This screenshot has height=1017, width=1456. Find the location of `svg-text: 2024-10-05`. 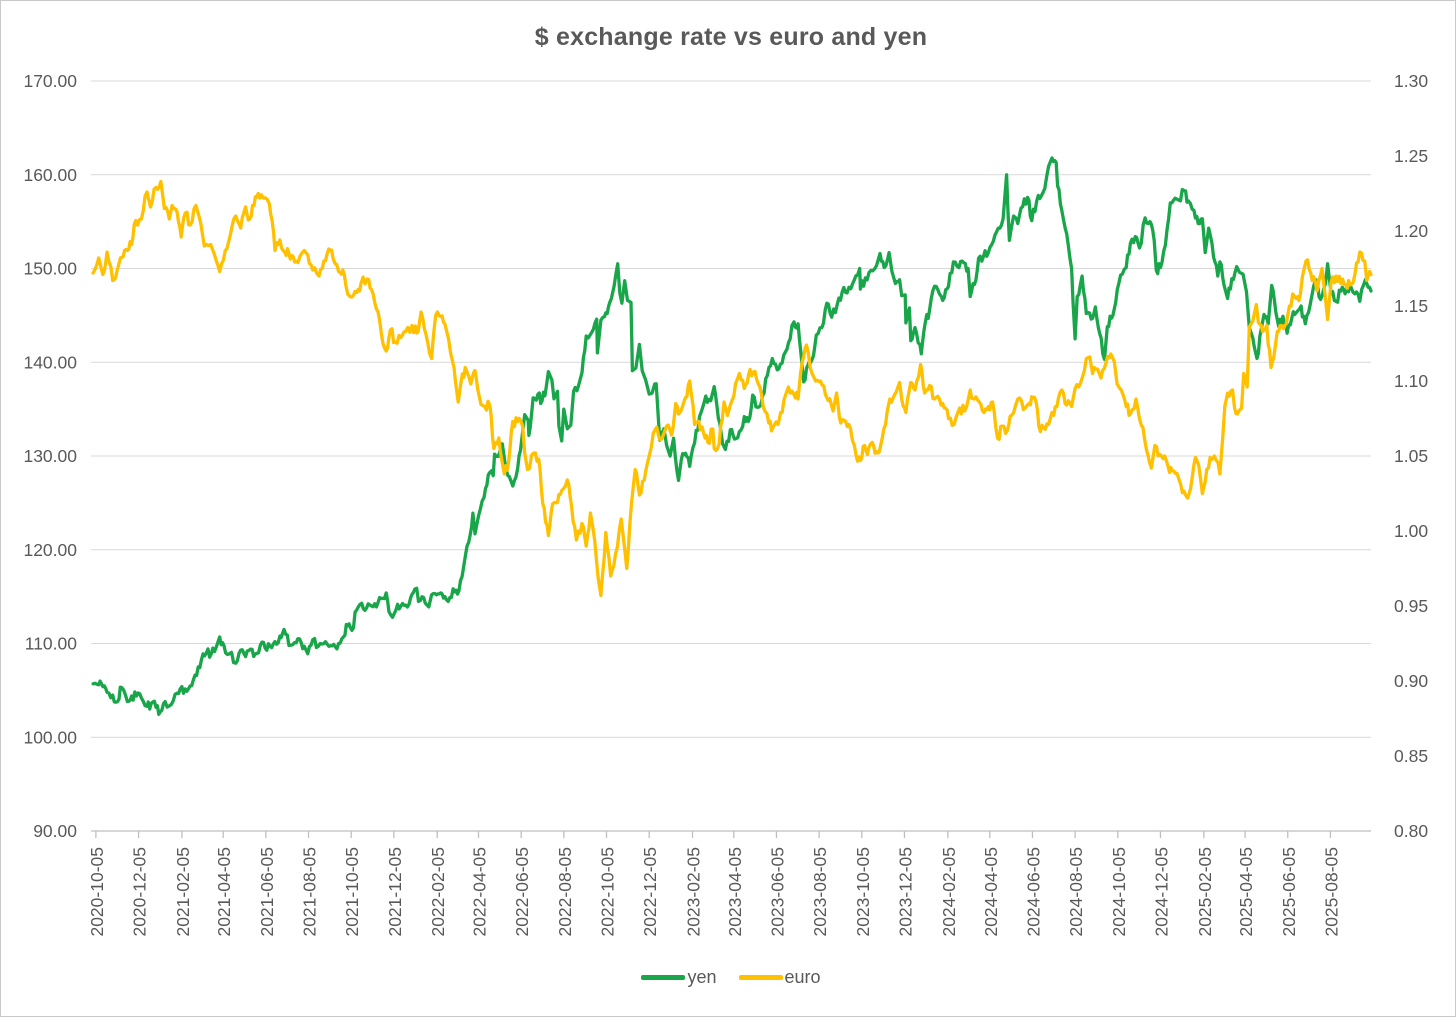

svg-text: 2024-10-05 is located at coordinates (1119, 892).